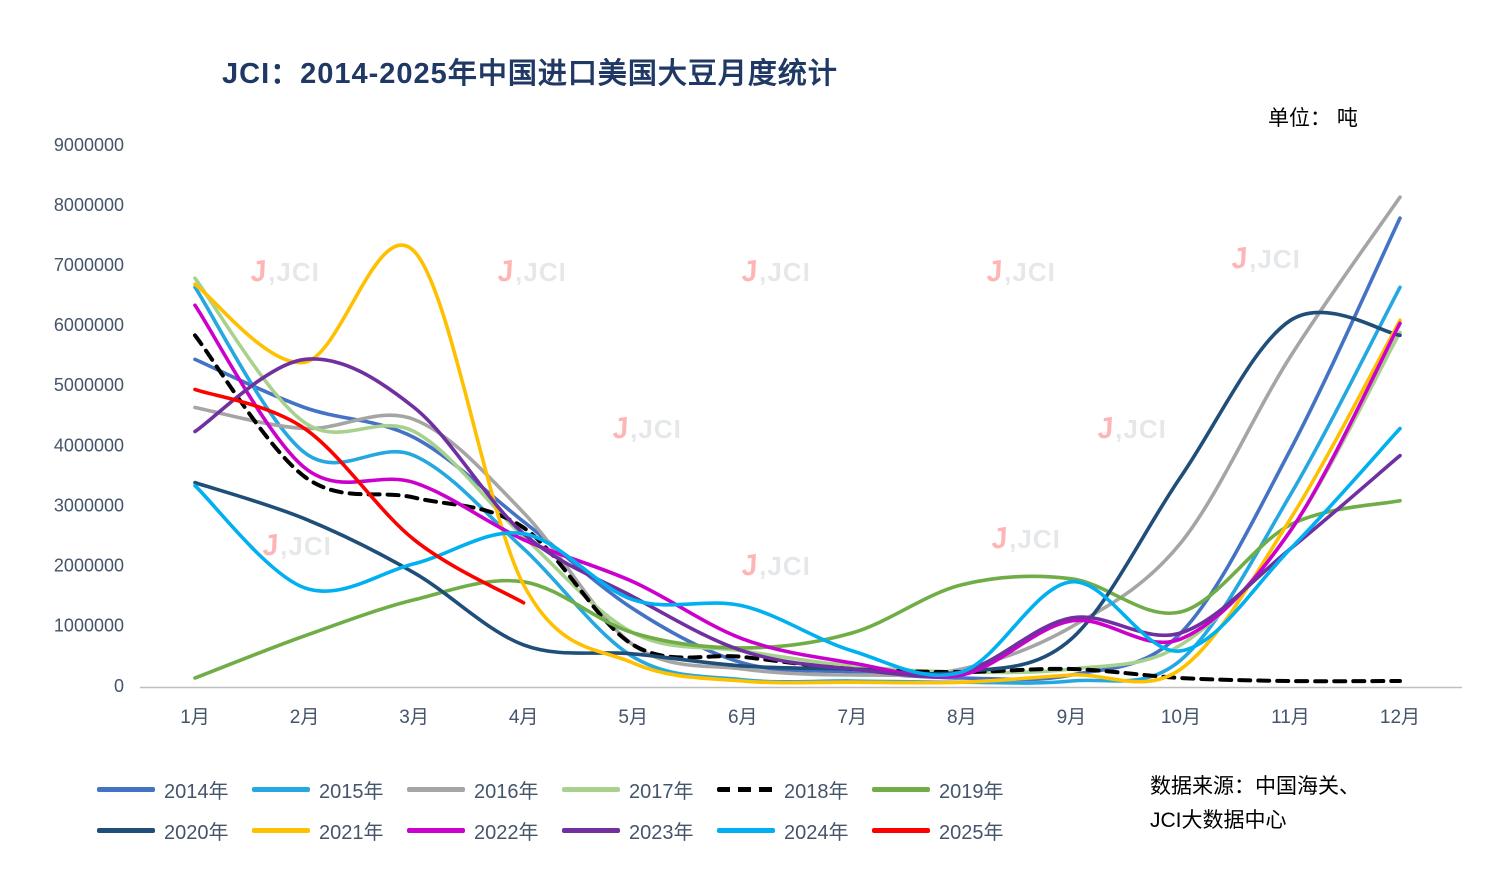 This screenshot has width=1505, height=891. What do you see at coordinates (89, 566) in the screenshot?
I see `y-axis-tick-label: 2000000` at bounding box center [89, 566].